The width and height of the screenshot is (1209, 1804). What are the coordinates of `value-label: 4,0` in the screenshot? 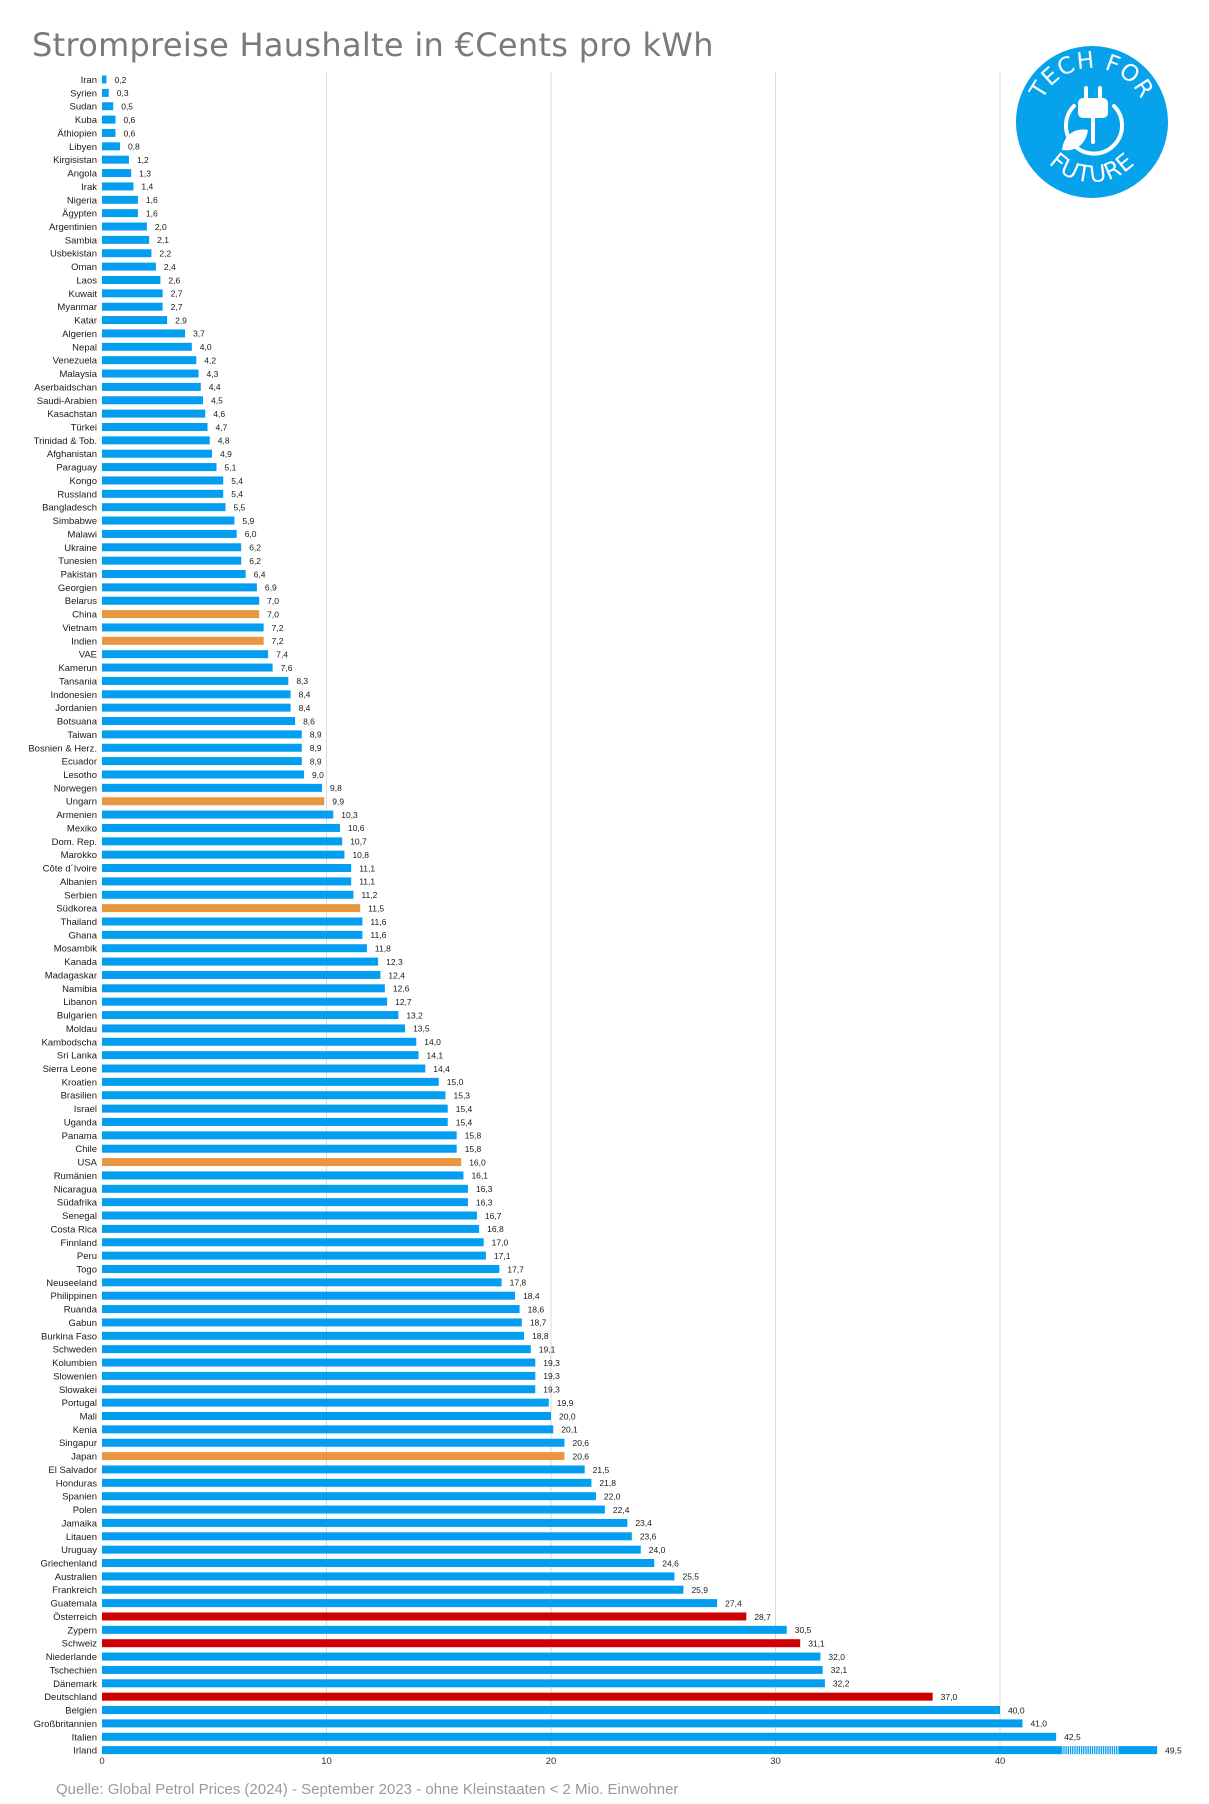 It's located at (206, 347).